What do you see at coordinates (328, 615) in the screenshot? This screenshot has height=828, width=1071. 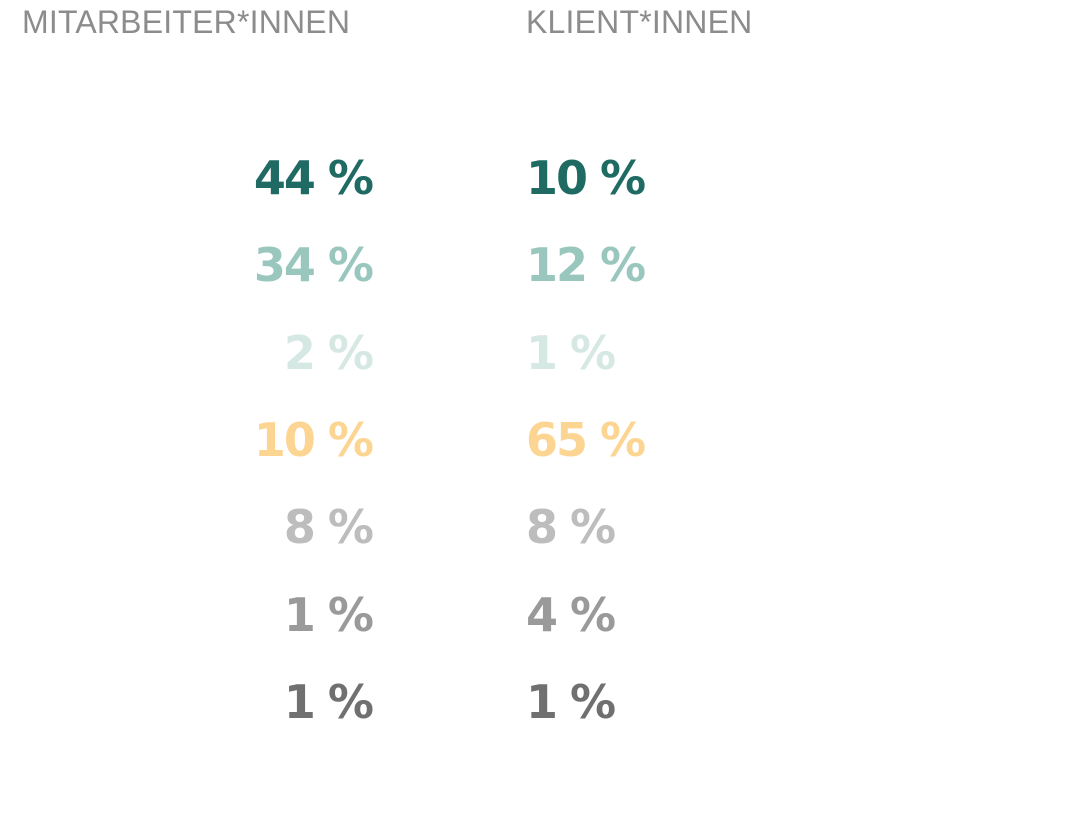 I see `value-mitarbeiter-6: 1 %` at bounding box center [328, 615].